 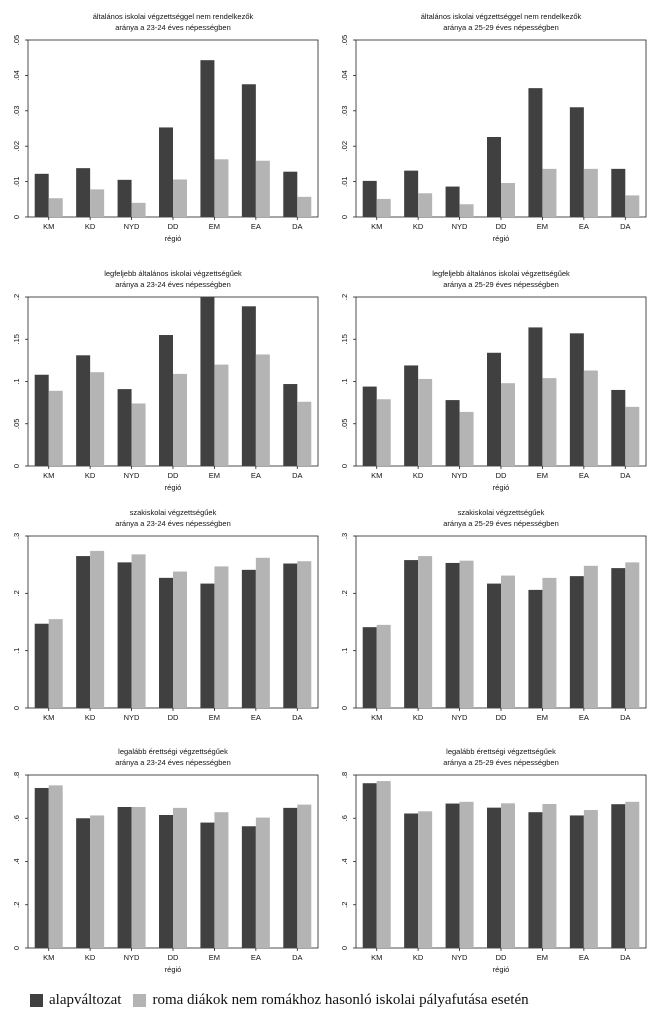 I want to click on chart-title: legalább érettségi végzettségűek, so click(x=173, y=751).